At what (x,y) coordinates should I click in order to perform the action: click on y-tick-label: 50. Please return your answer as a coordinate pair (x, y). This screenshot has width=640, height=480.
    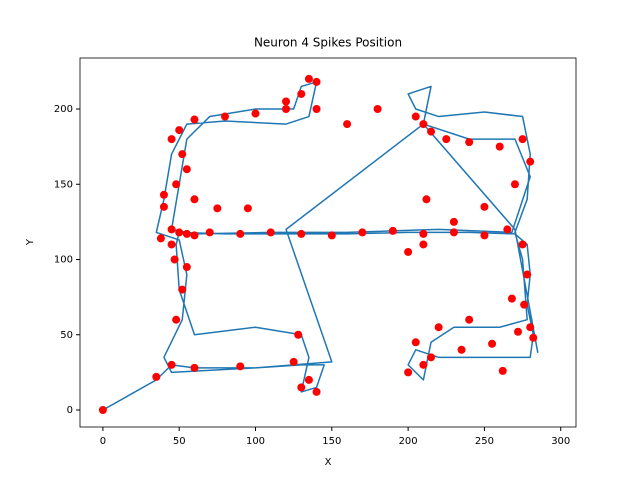
    Looking at the image, I should click on (66, 335).